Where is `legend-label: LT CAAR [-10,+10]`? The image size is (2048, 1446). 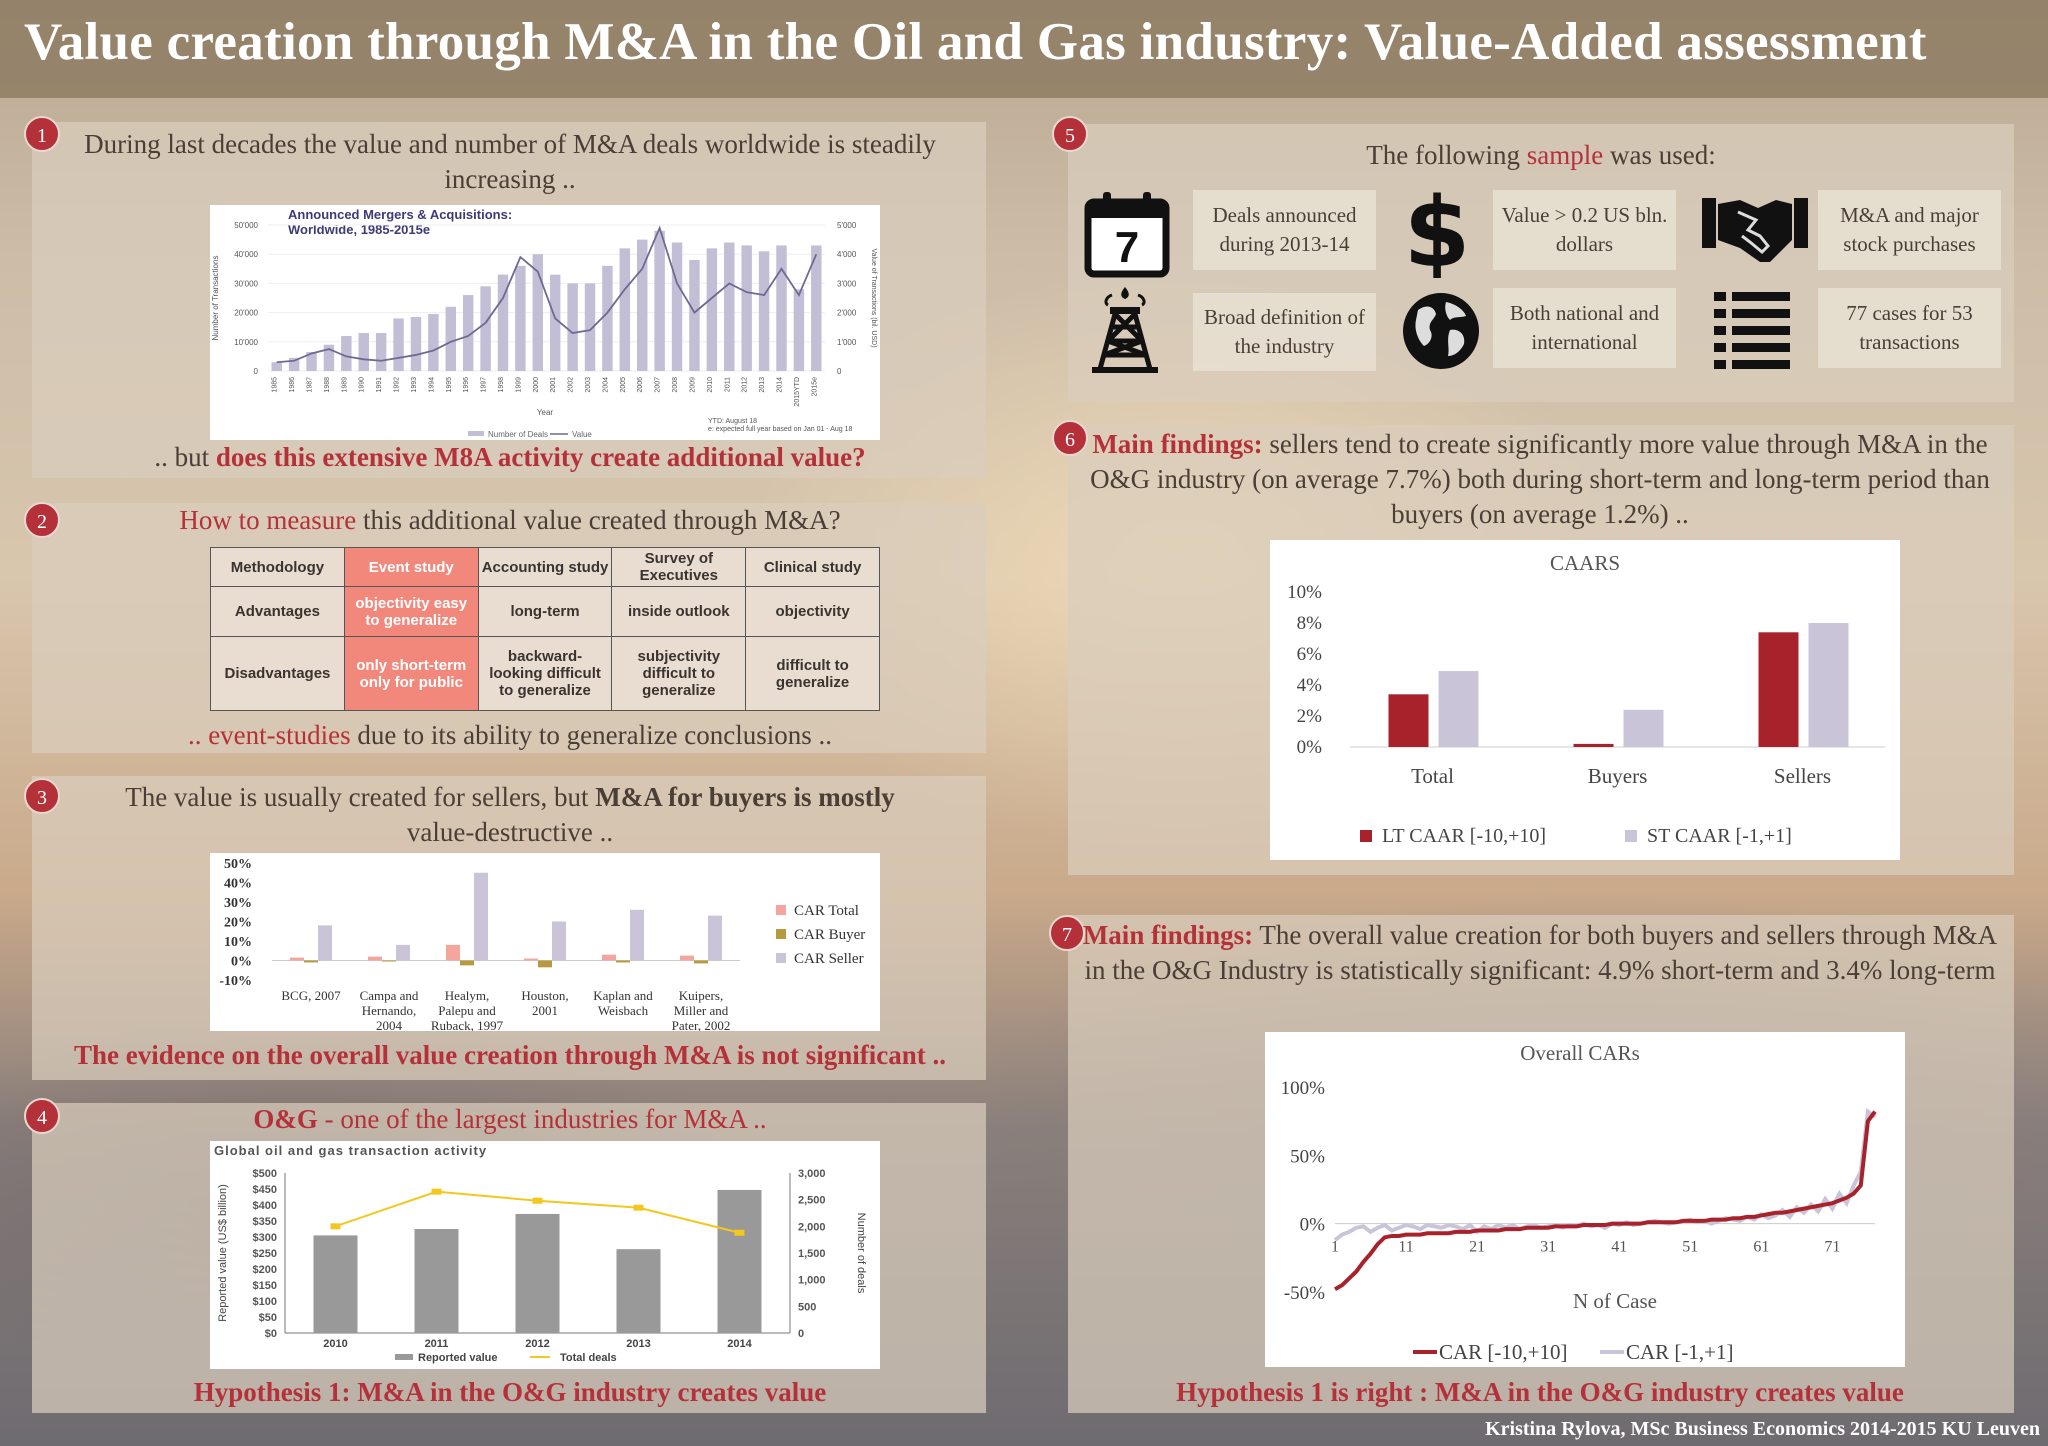
legend-label: LT CAAR [-10,+10] is located at coordinates (1464, 836).